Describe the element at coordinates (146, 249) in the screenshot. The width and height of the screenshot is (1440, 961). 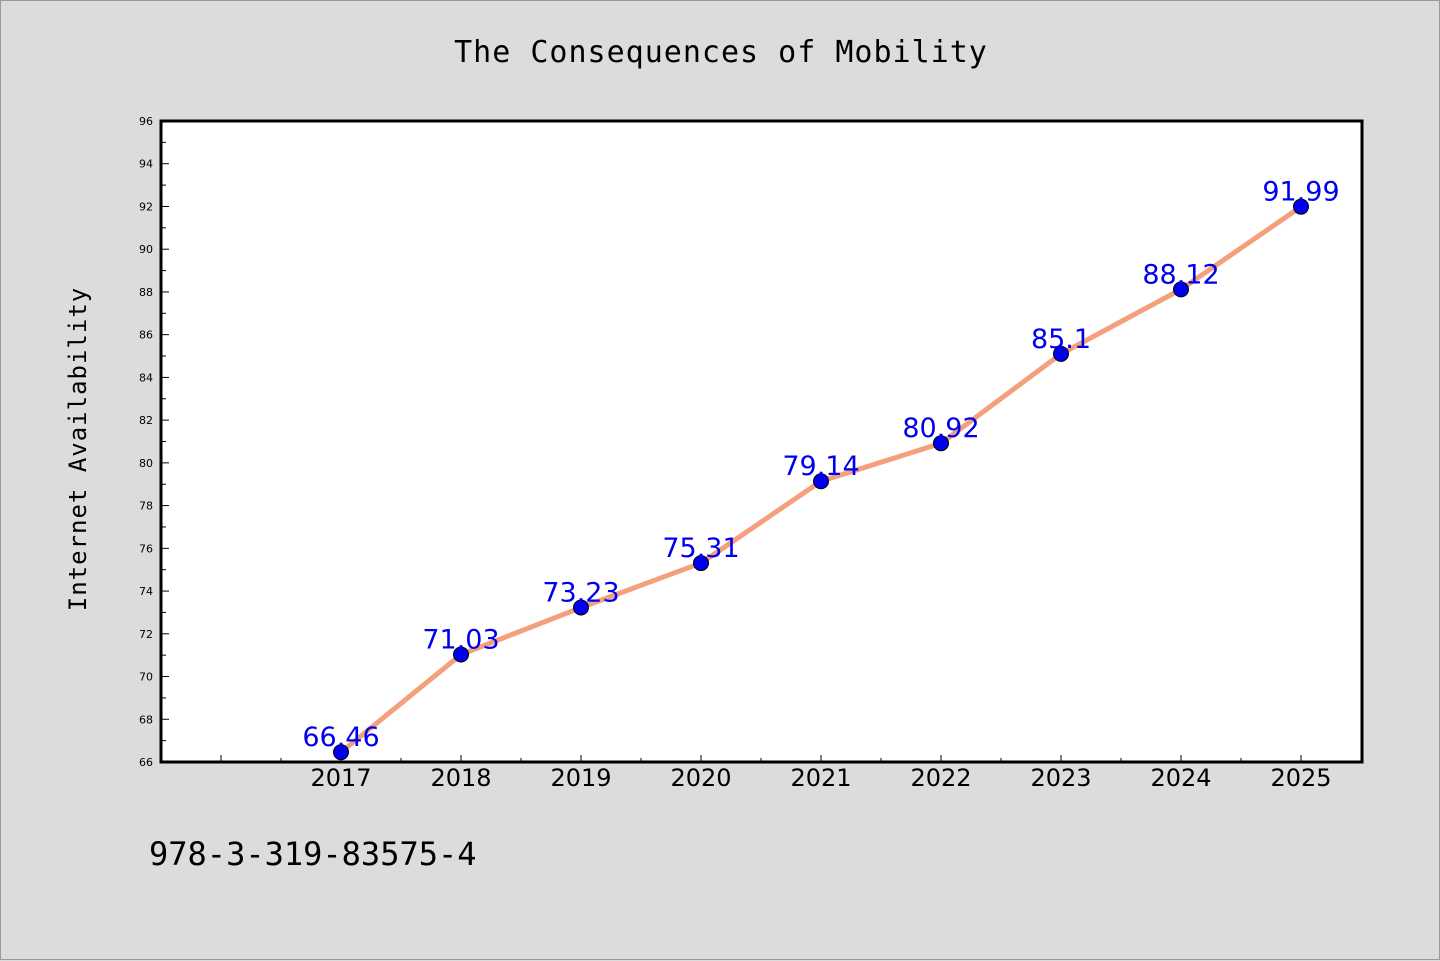
I see `y-tick-label: 90` at that location.